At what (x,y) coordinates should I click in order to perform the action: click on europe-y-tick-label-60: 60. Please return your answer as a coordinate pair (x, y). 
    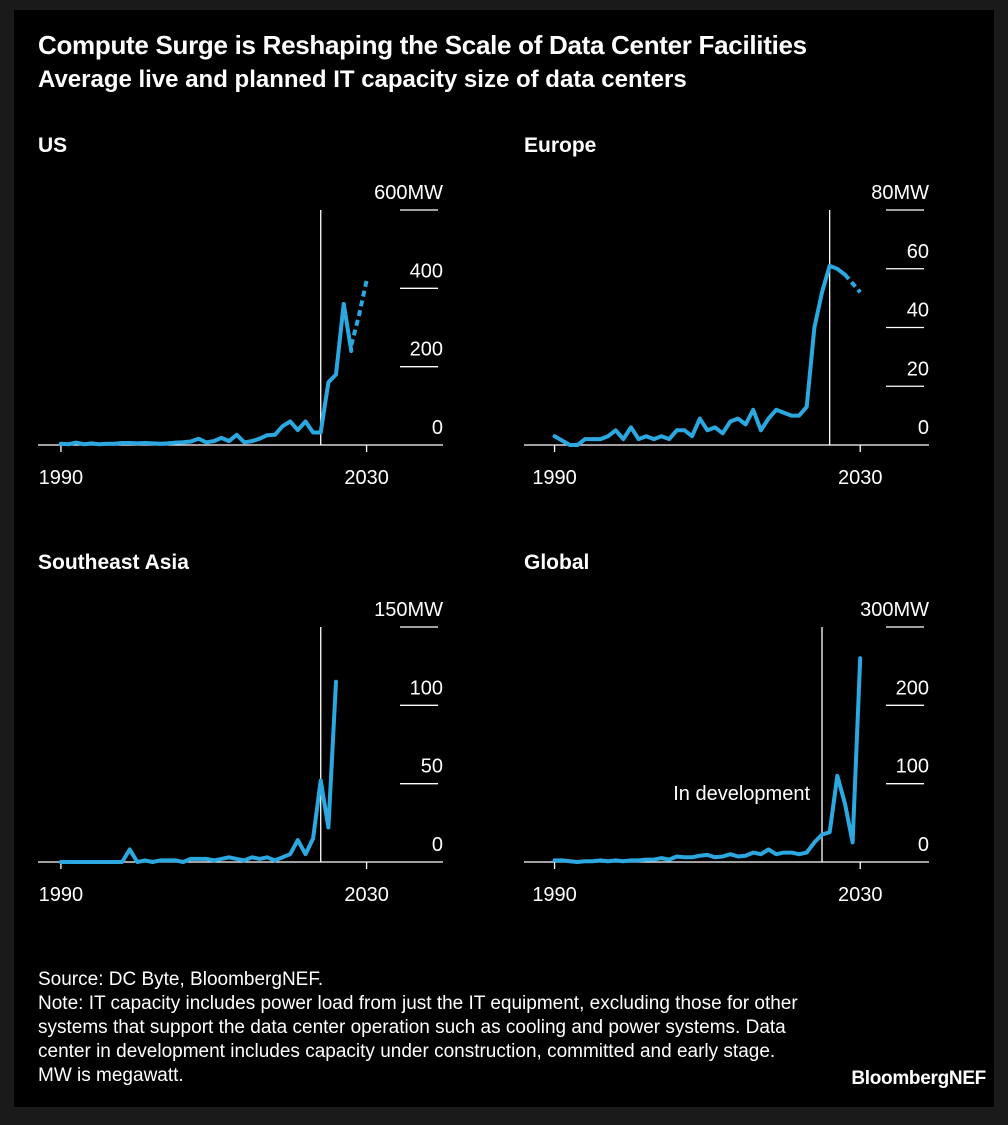
    Looking at the image, I should click on (918, 252).